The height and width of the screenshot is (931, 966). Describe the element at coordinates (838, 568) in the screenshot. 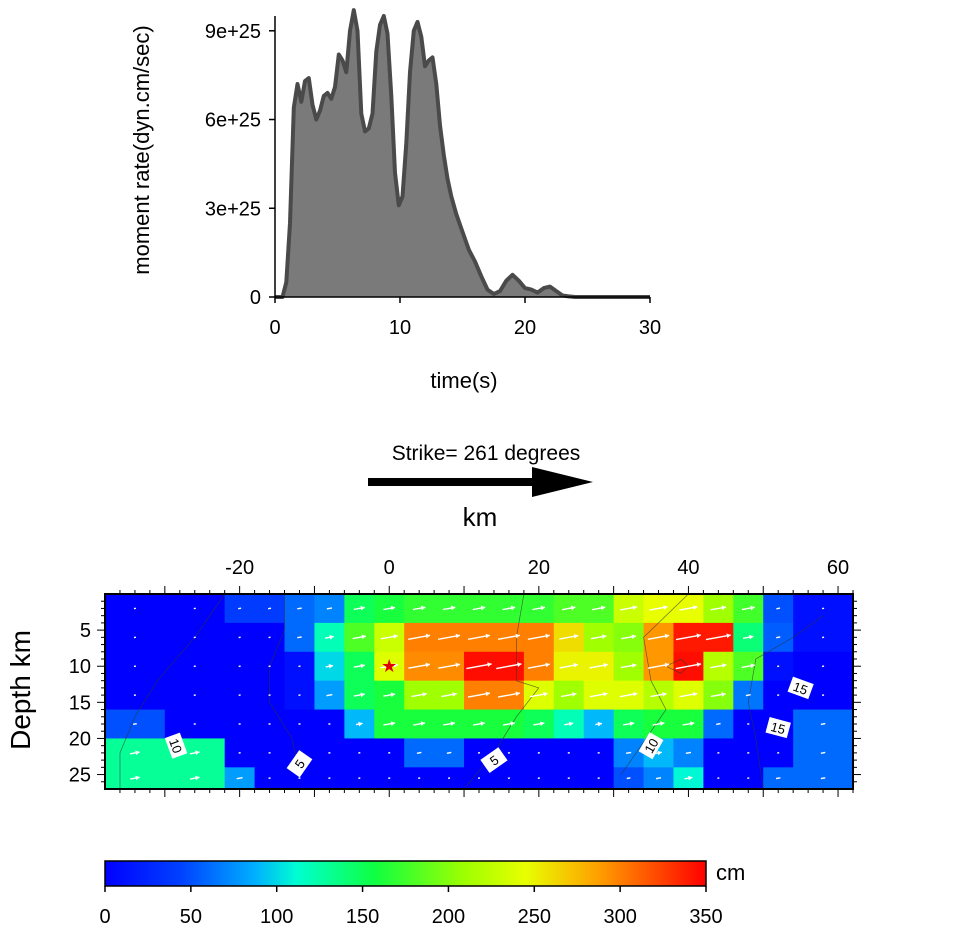

I see `x-tick-label: 60` at that location.